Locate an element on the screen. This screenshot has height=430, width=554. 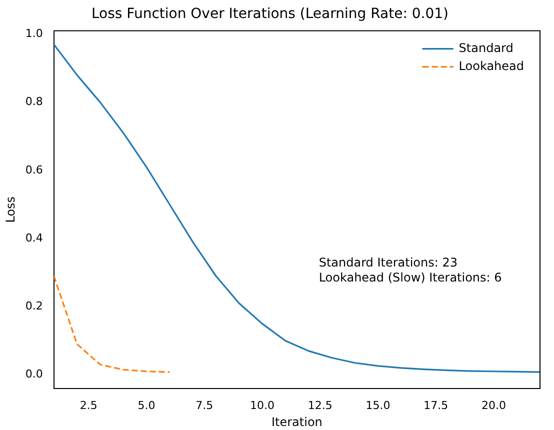
x-tick-label: 7.5 is located at coordinates (205, 405).